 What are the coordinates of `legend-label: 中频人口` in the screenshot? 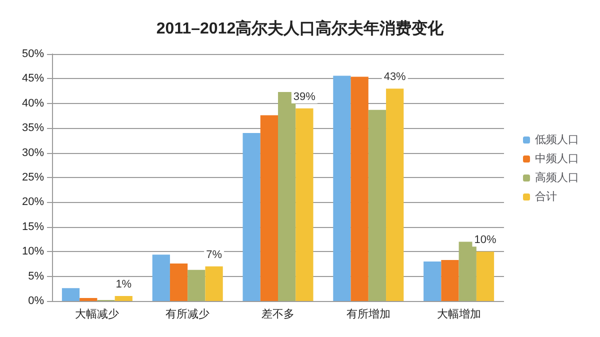 It's located at (557, 158).